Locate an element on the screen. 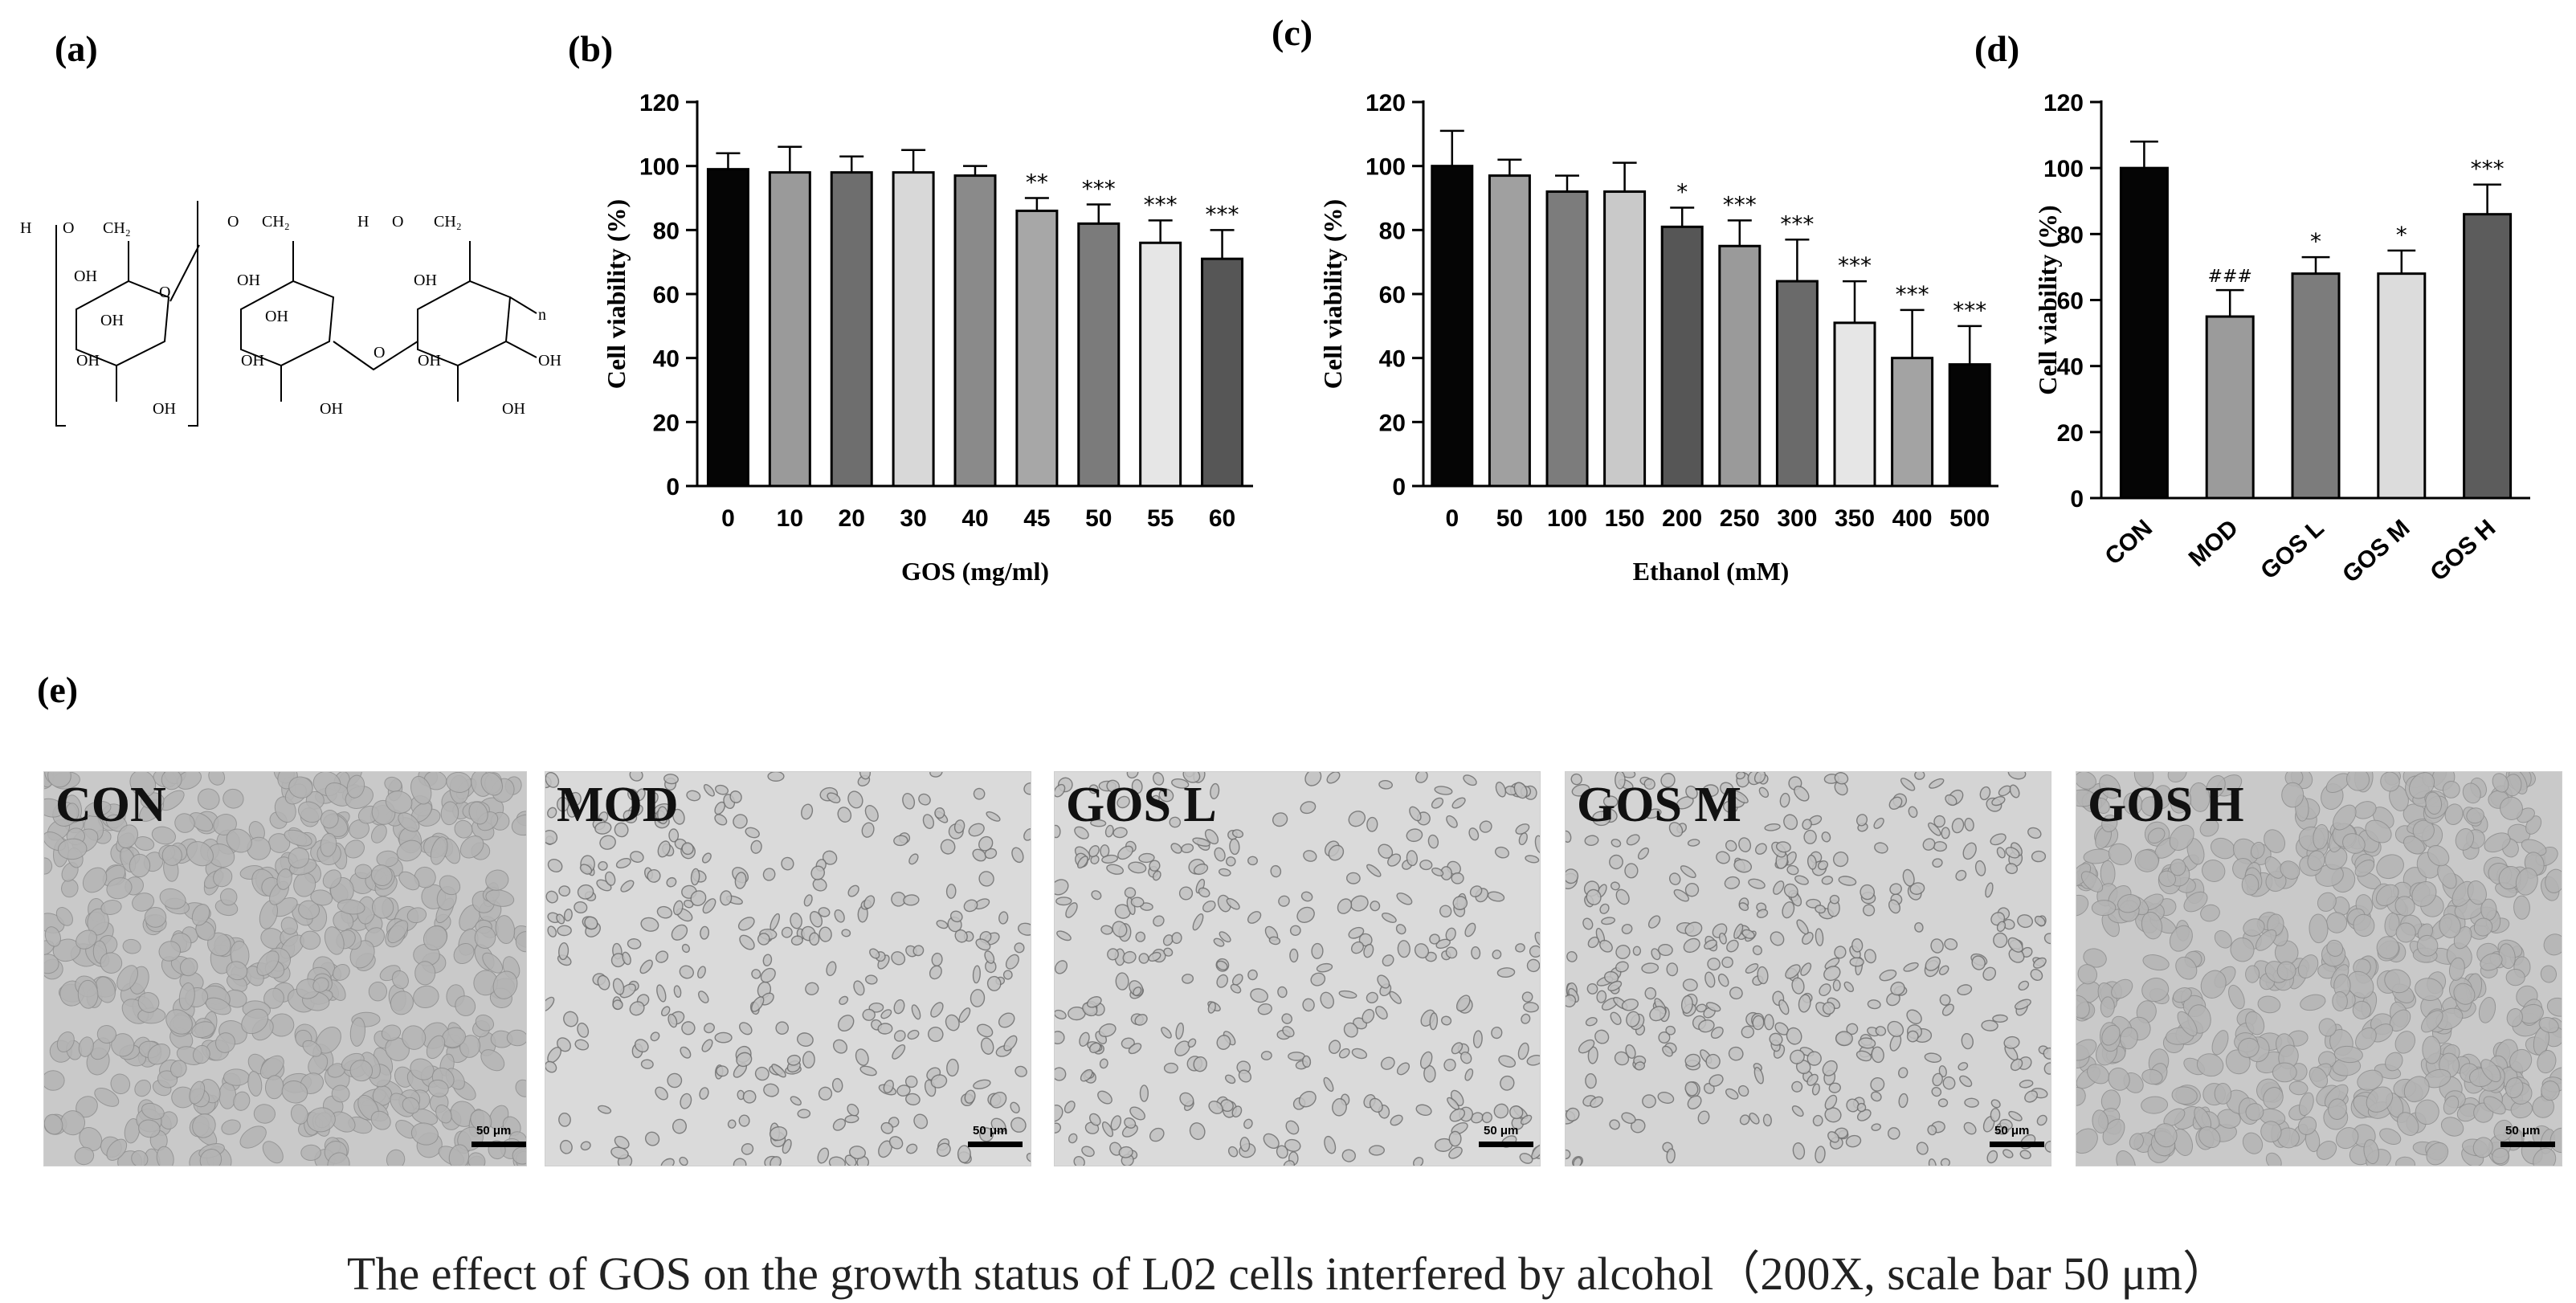  x-tick-label: CON is located at coordinates (2129, 542).